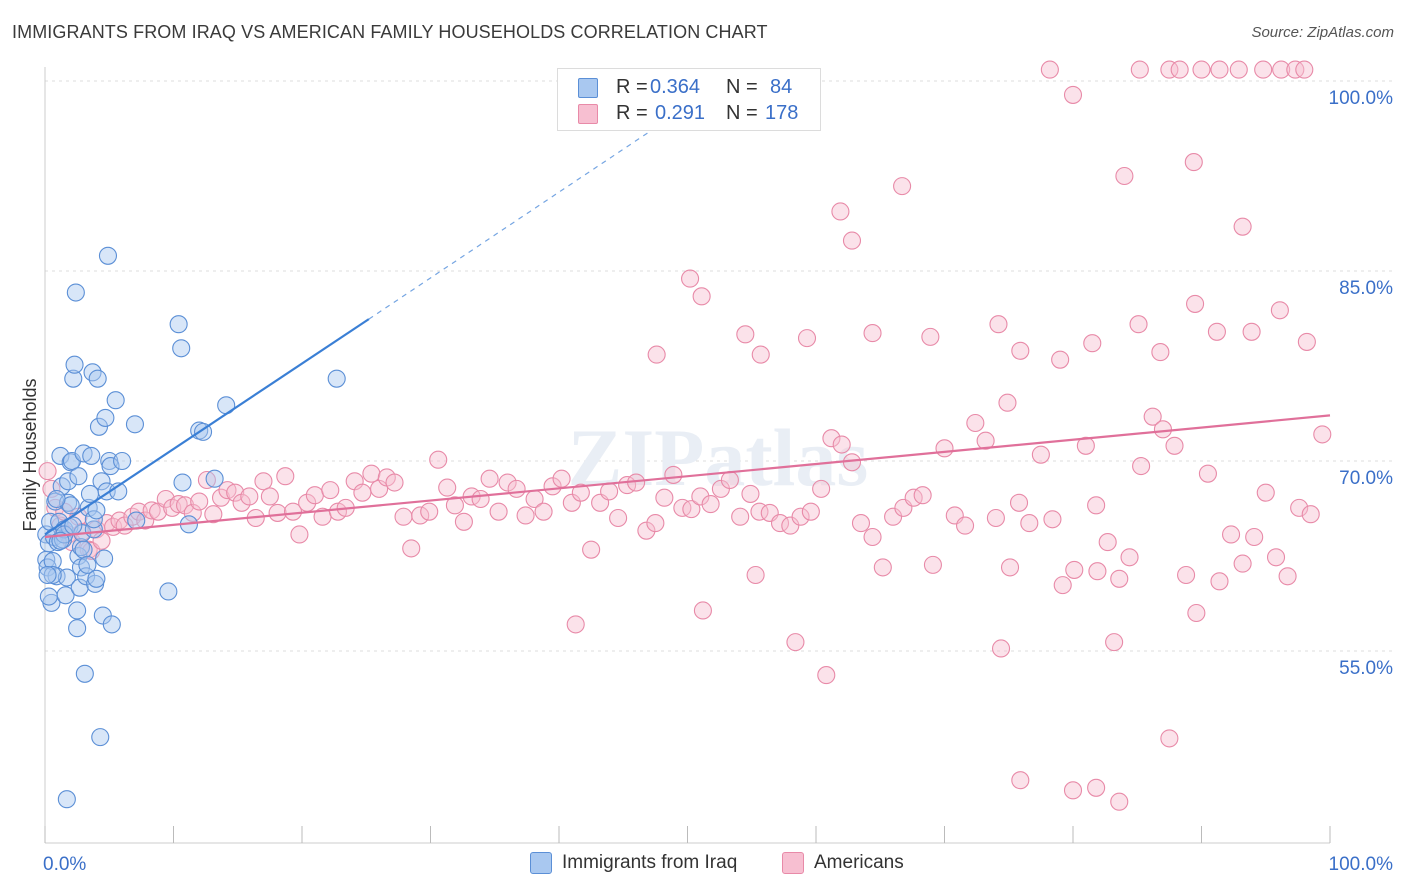  I want to click on iraq-trend-line, so click(207, 427).